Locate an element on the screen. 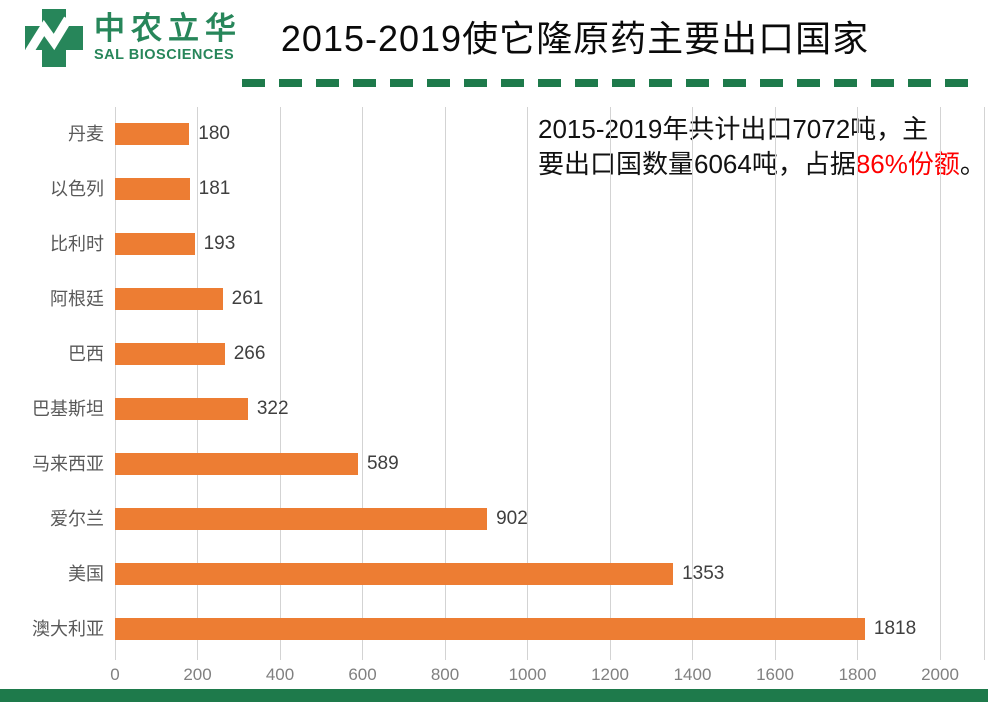 The height and width of the screenshot is (702, 988). value-label: 1353 is located at coordinates (703, 573).